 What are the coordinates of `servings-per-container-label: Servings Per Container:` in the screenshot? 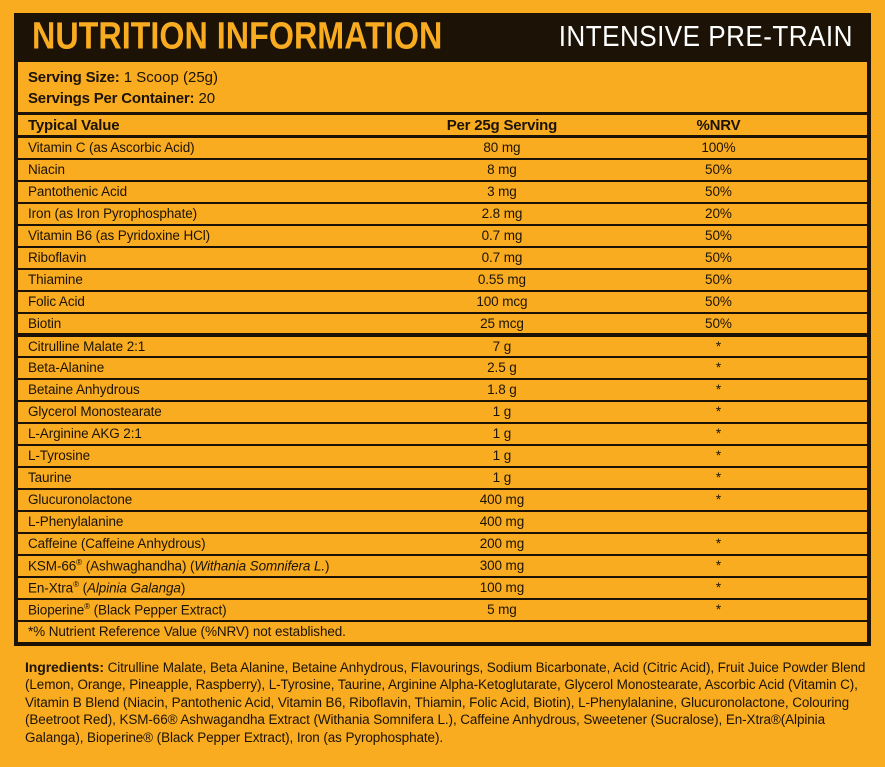 It's located at (111, 98).